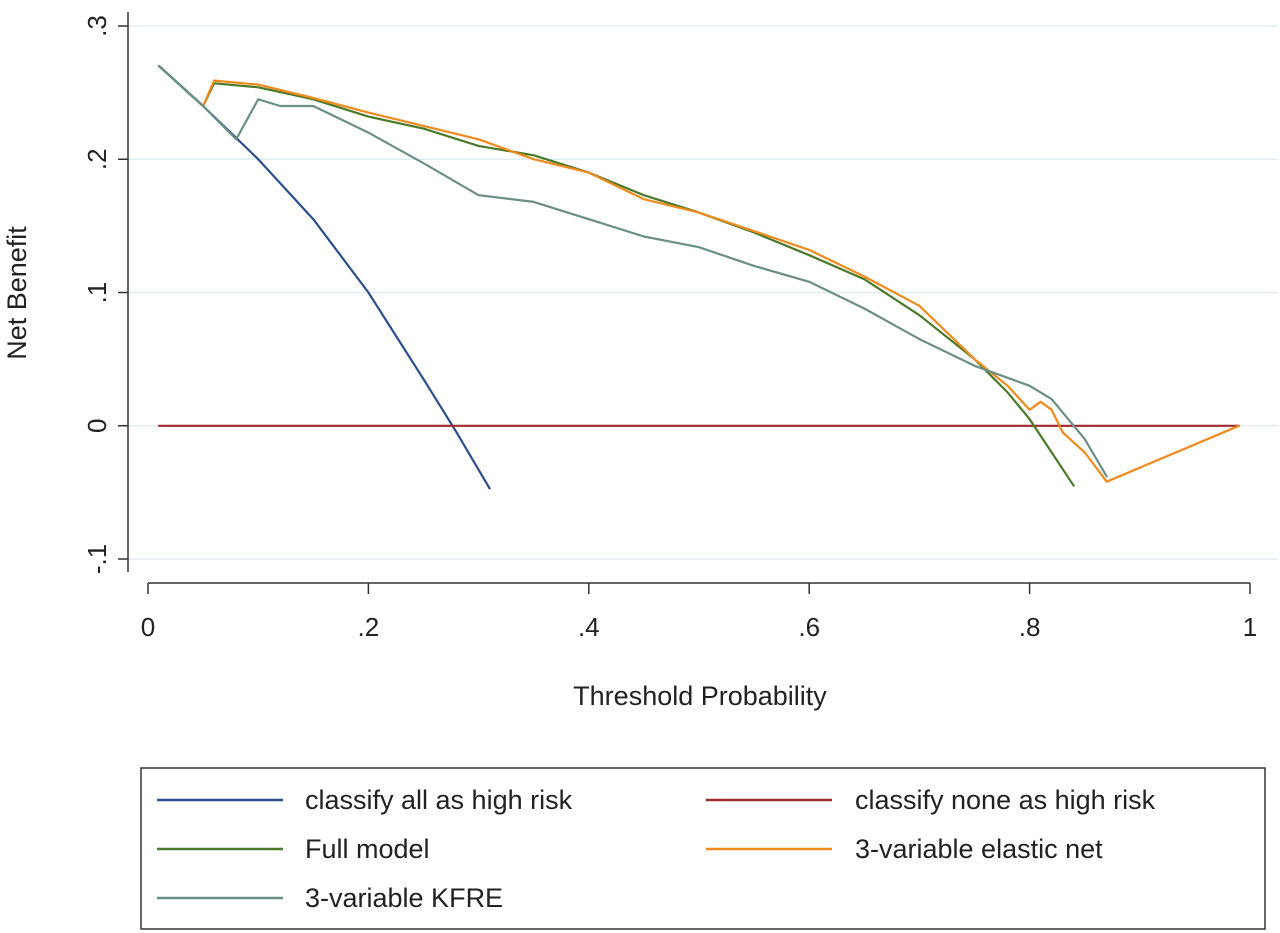  Describe the element at coordinates (148, 627) in the screenshot. I see `x-tick-label: 0` at that location.